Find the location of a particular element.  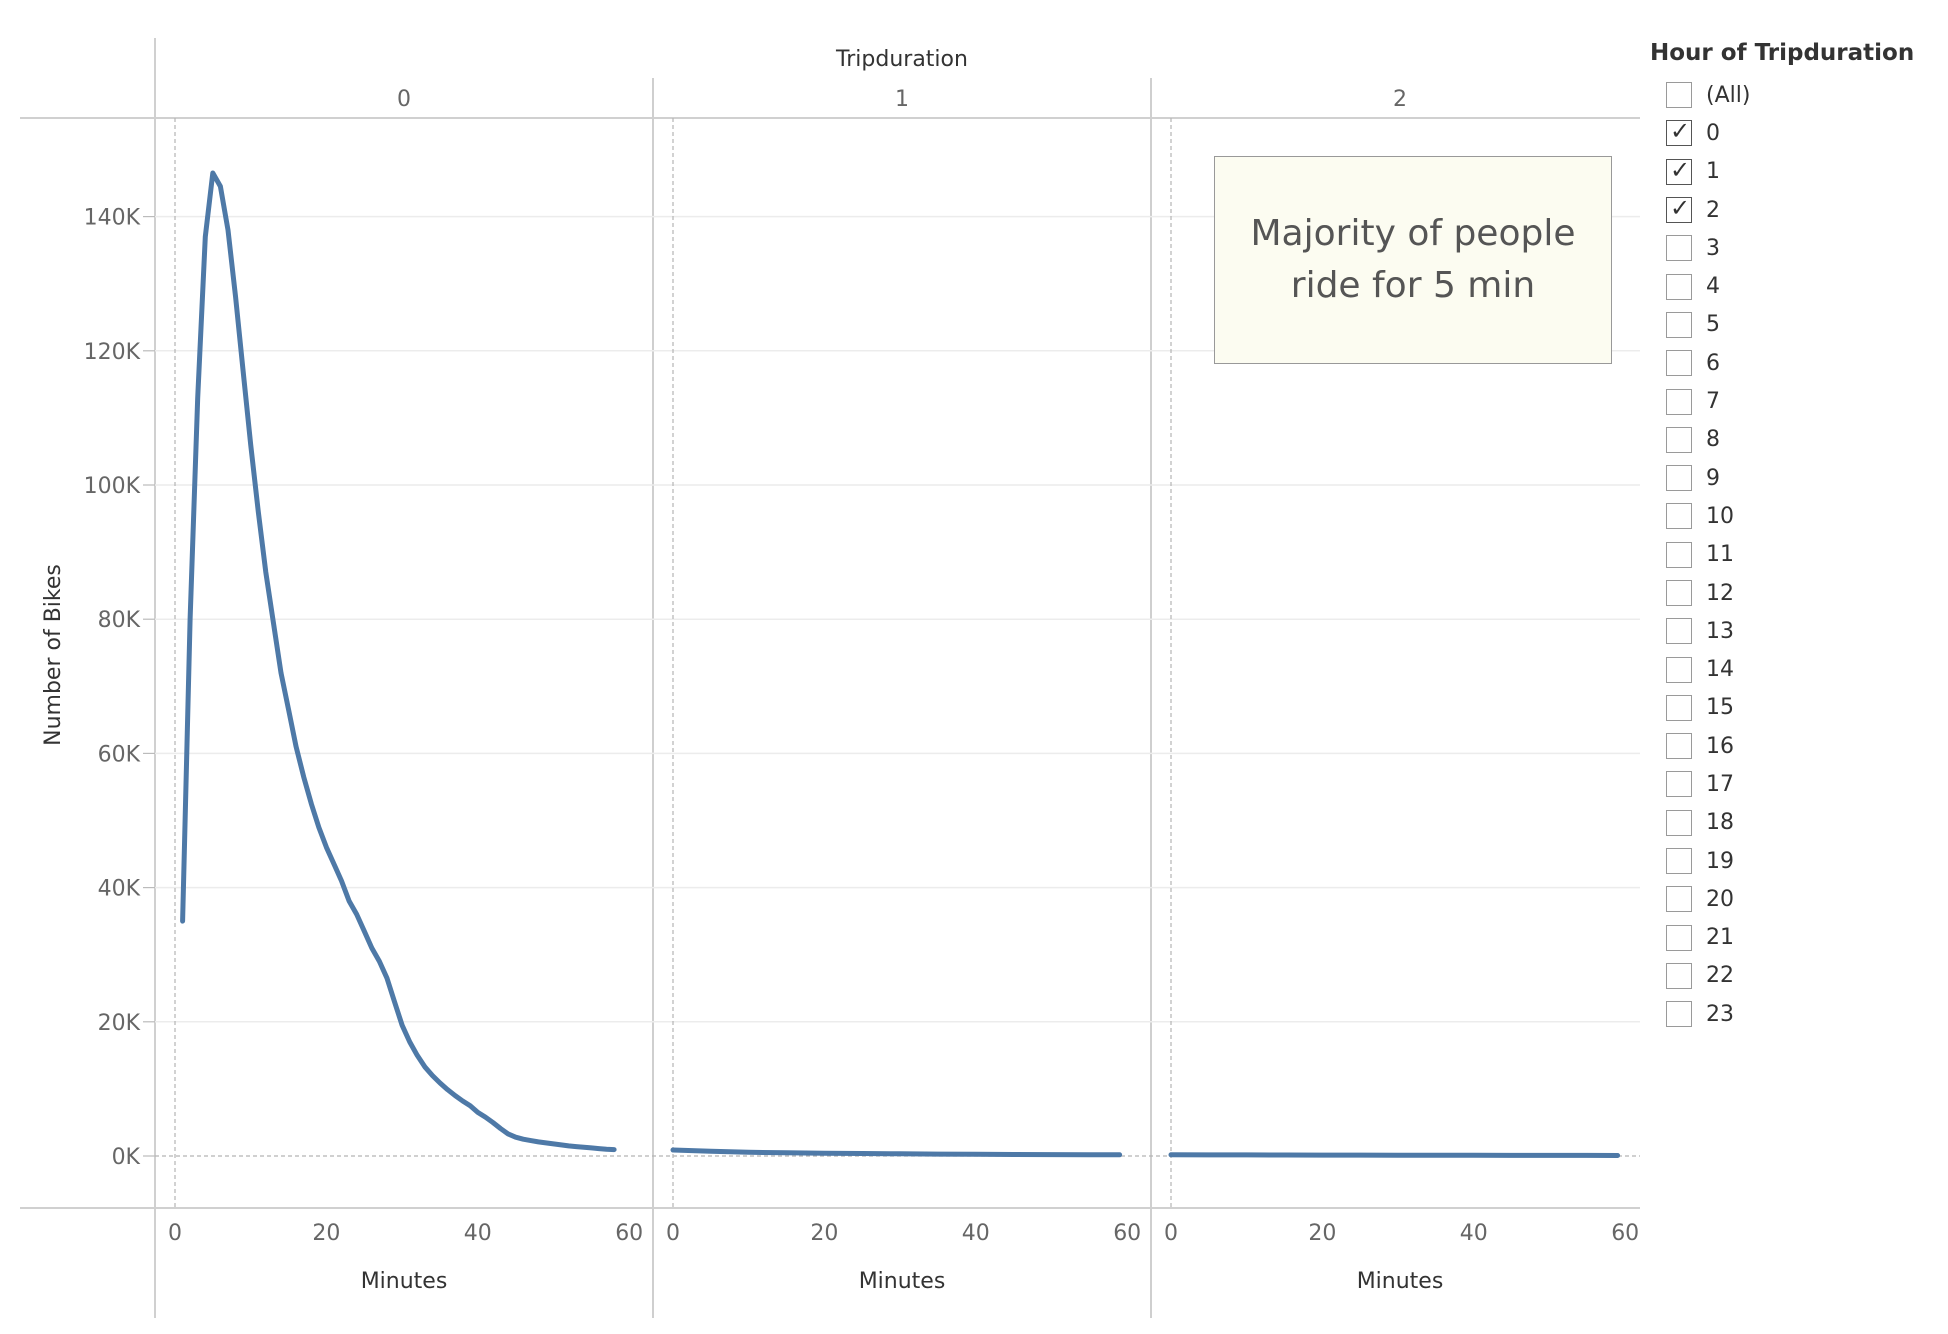

legend-item-label: 7 is located at coordinates (1713, 402).